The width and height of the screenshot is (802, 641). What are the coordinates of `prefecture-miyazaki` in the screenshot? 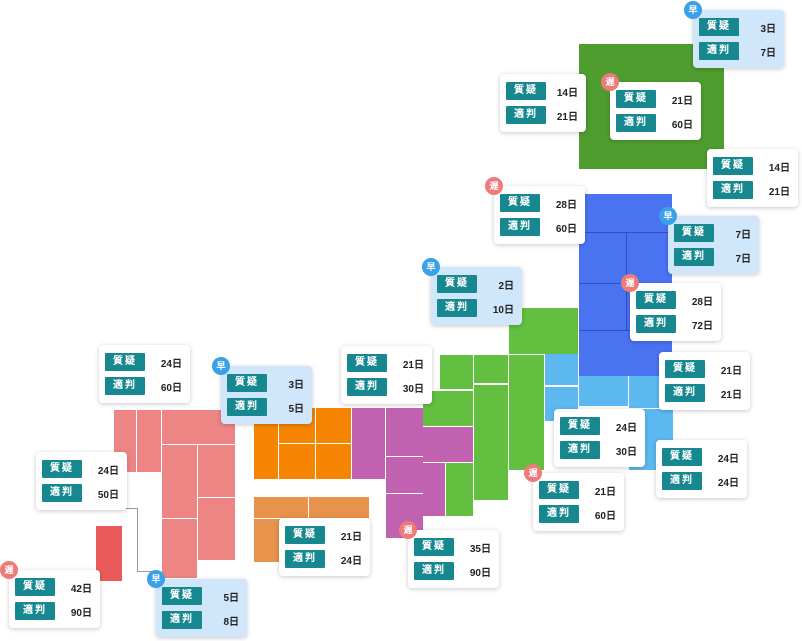 It's located at (216, 529).